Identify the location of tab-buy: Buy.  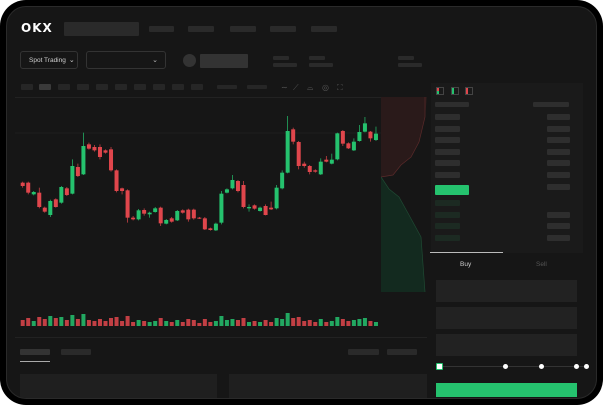
(466, 264).